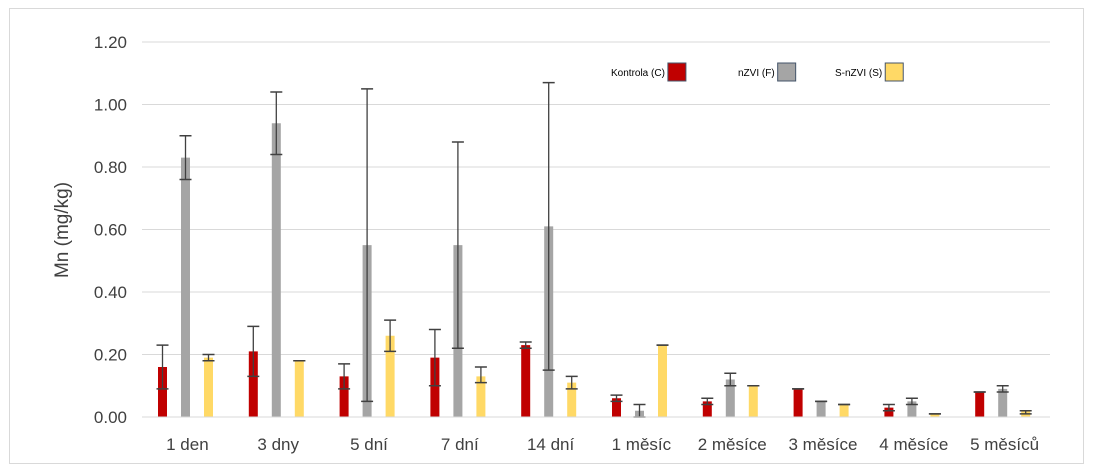 The width and height of the screenshot is (1094, 473). What do you see at coordinates (642, 444) in the screenshot?
I see `x-tick-label: 1 měsíc` at bounding box center [642, 444].